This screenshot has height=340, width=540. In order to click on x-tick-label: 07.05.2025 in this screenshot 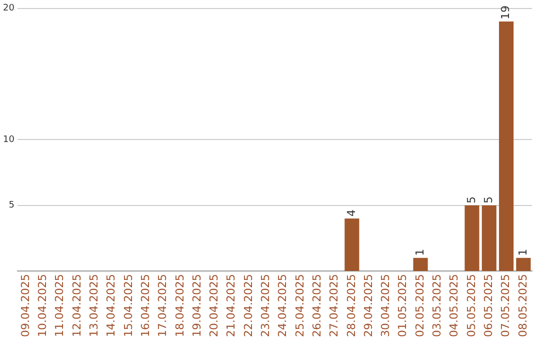, I will do `click(505, 306)`.